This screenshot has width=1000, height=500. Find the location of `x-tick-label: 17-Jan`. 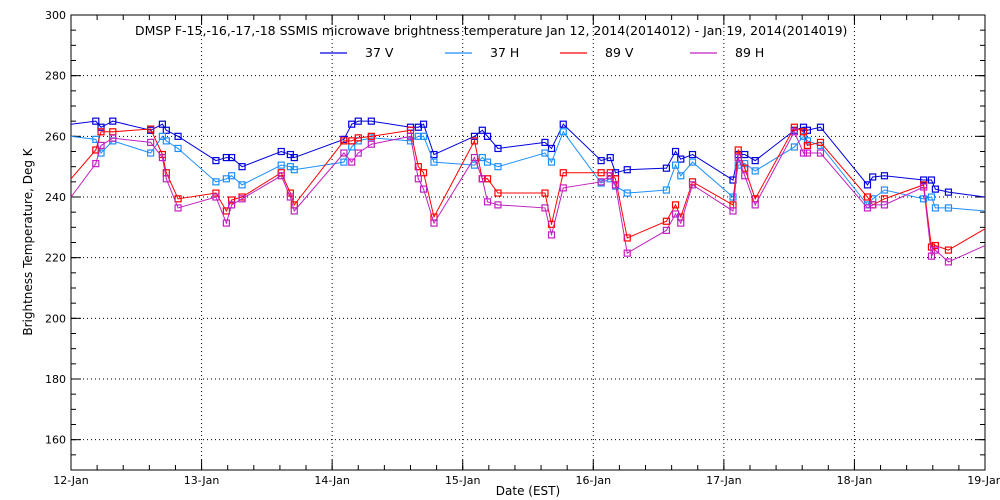

x-tick-label: 17-Jan is located at coordinates (724, 480).